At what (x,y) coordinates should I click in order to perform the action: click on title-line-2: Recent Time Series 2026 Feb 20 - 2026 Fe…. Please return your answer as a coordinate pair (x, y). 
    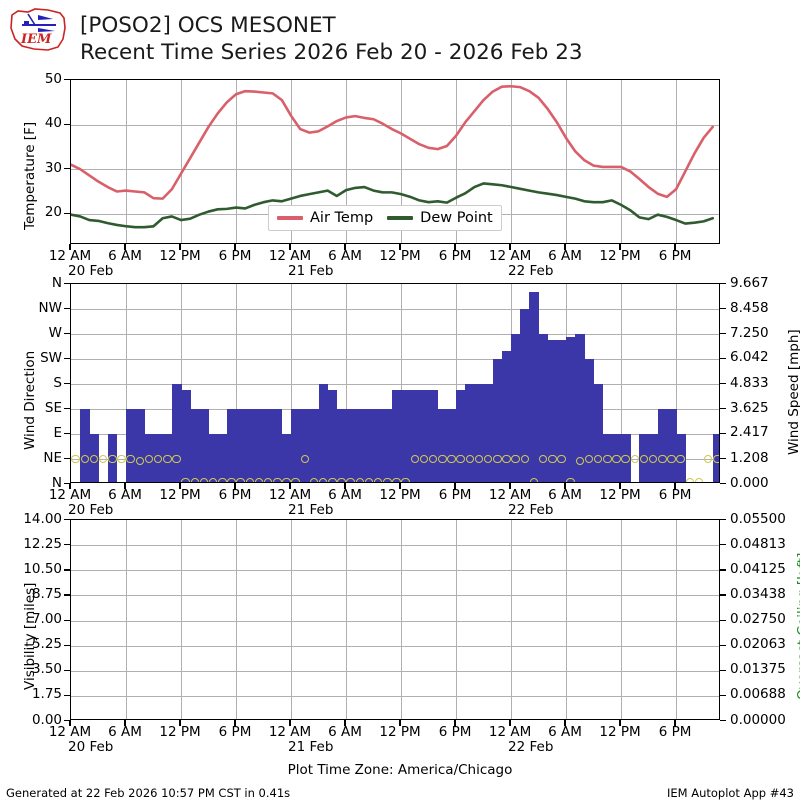
    Looking at the image, I should click on (331, 52).